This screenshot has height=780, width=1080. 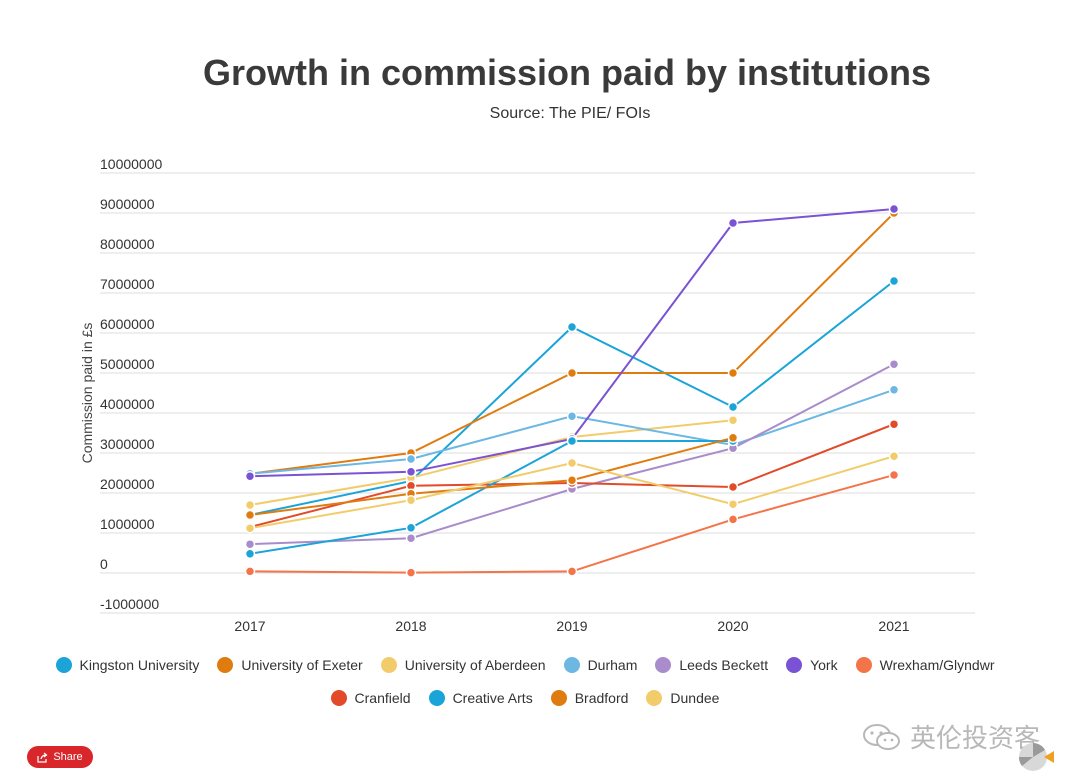 I want to click on legend-item: Kingston University, so click(x=127, y=665).